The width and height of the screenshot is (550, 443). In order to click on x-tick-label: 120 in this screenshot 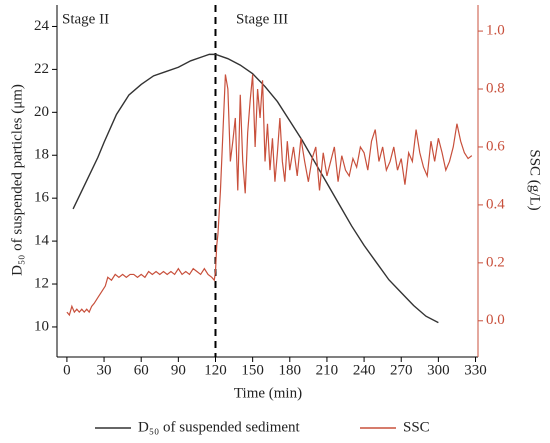, I will do `click(215, 370)`.